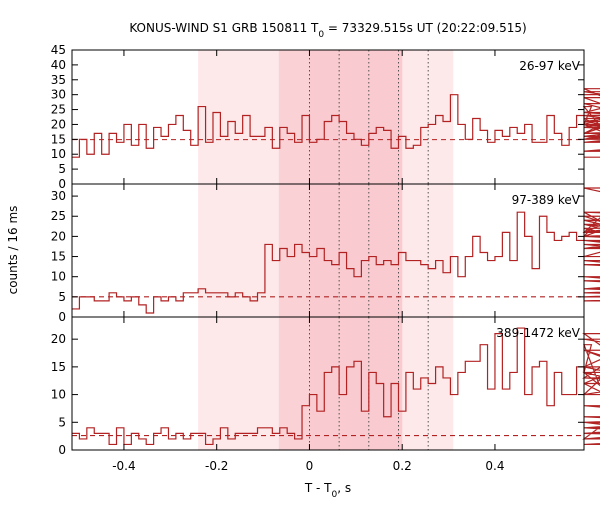 This screenshot has width=600, height=505. Describe the element at coordinates (123, 466) in the screenshot. I see `x-tick-label: -0.4` at that location.